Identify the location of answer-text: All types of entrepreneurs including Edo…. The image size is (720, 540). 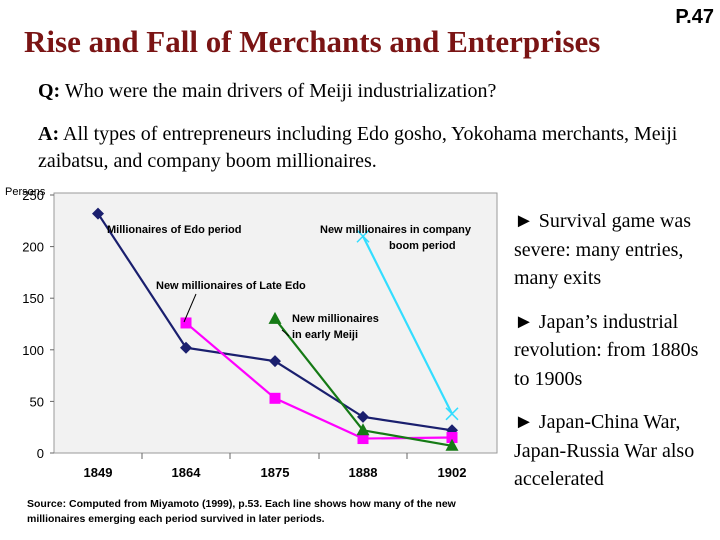
(358, 147).